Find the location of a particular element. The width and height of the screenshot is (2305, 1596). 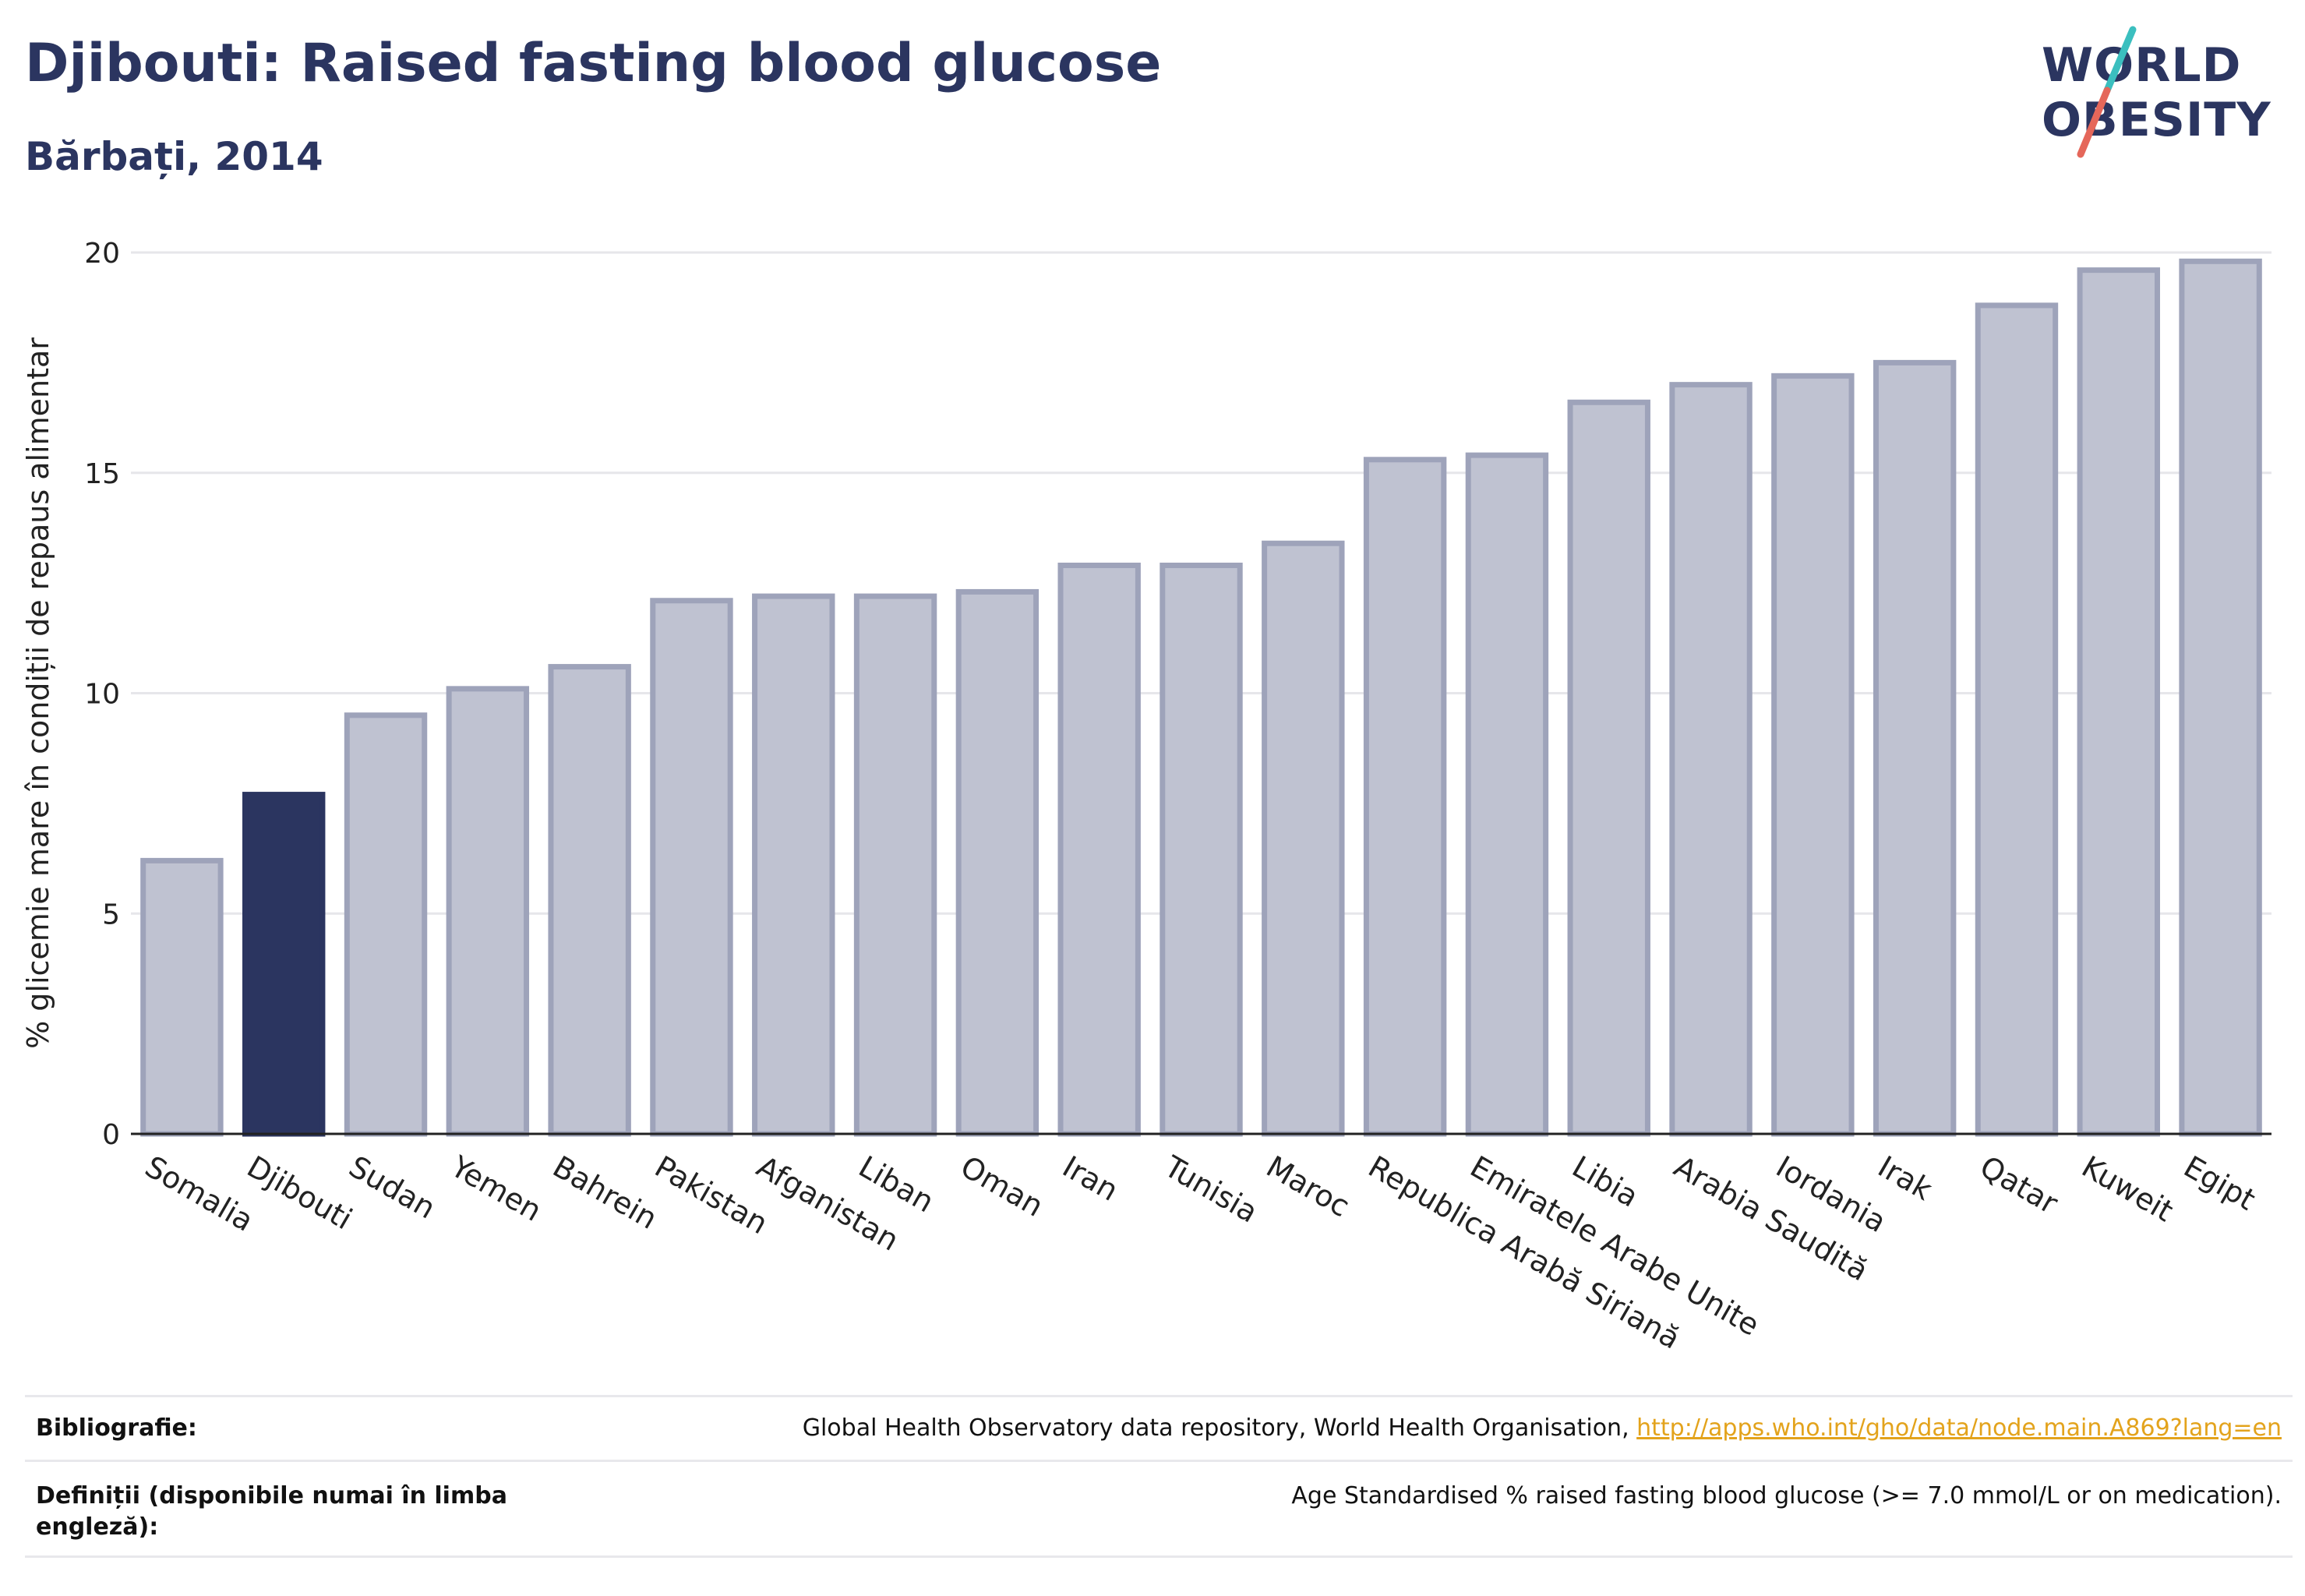

logo-word-world: WORLD is located at coordinates (2142, 65).